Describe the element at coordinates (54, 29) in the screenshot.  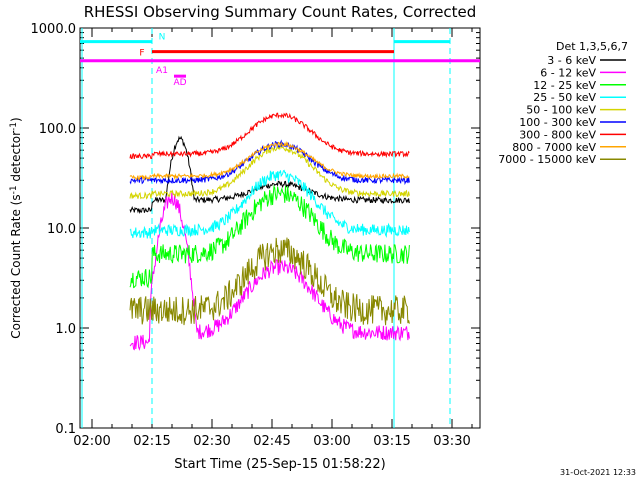
I see `y-tick-label: 1000.0` at that location.